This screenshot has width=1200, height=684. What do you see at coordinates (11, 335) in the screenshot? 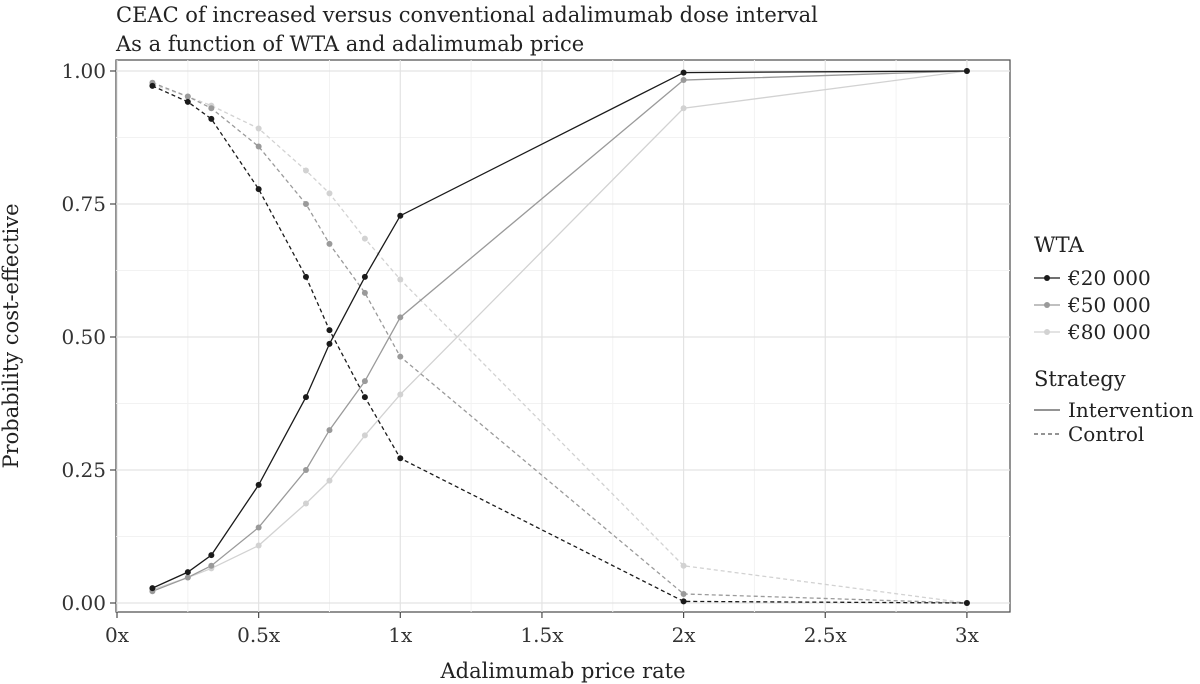
I see `y-axis-title: Probability cost-effective` at bounding box center [11, 335].